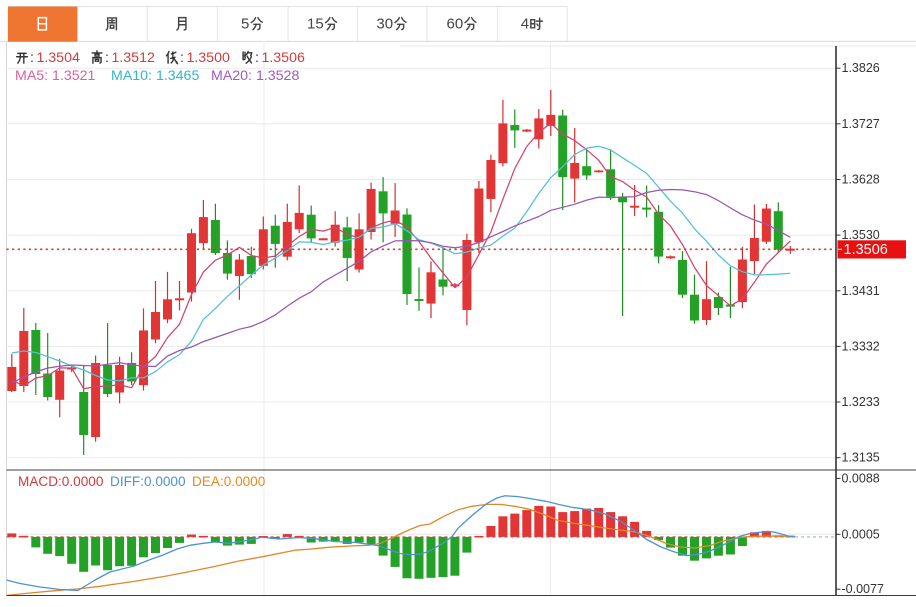  What do you see at coordinates (861, 235) in the screenshot?
I see `svg-text: 1.3530` at bounding box center [861, 235].